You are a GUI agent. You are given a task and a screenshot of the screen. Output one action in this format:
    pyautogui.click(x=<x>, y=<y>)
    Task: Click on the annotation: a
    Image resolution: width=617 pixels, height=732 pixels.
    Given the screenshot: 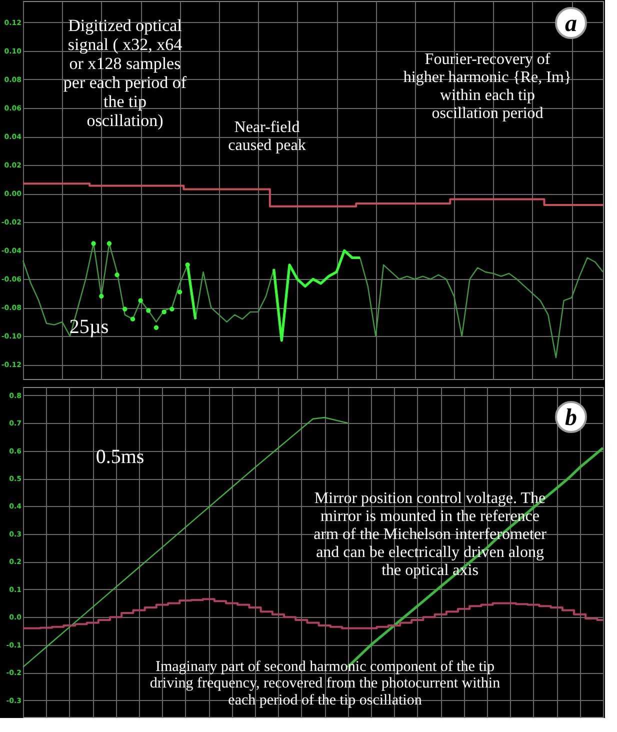 What is the action you would take?
    pyautogui.click(x=571, y=24)
    